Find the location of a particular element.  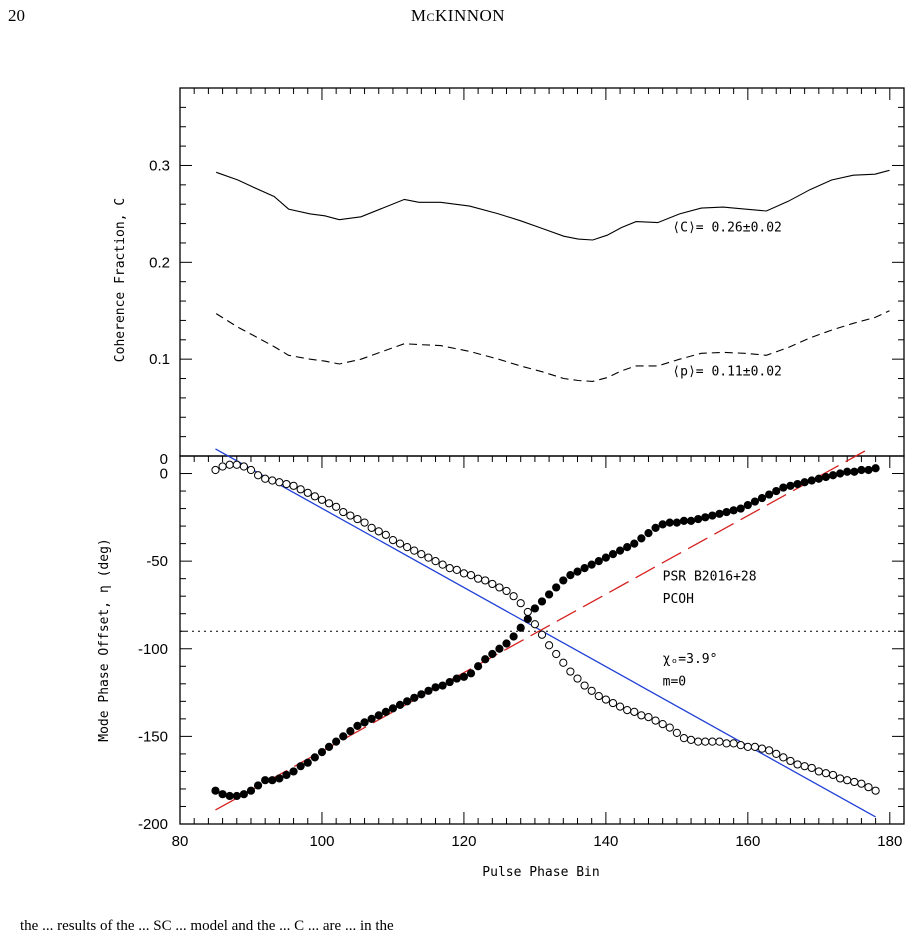

x-tick-label: 120 is located at coordinates (463, 841).